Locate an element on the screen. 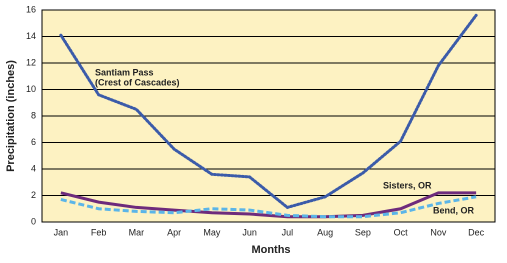  y-tick-label: 6 is located at coordinates (33, 142).